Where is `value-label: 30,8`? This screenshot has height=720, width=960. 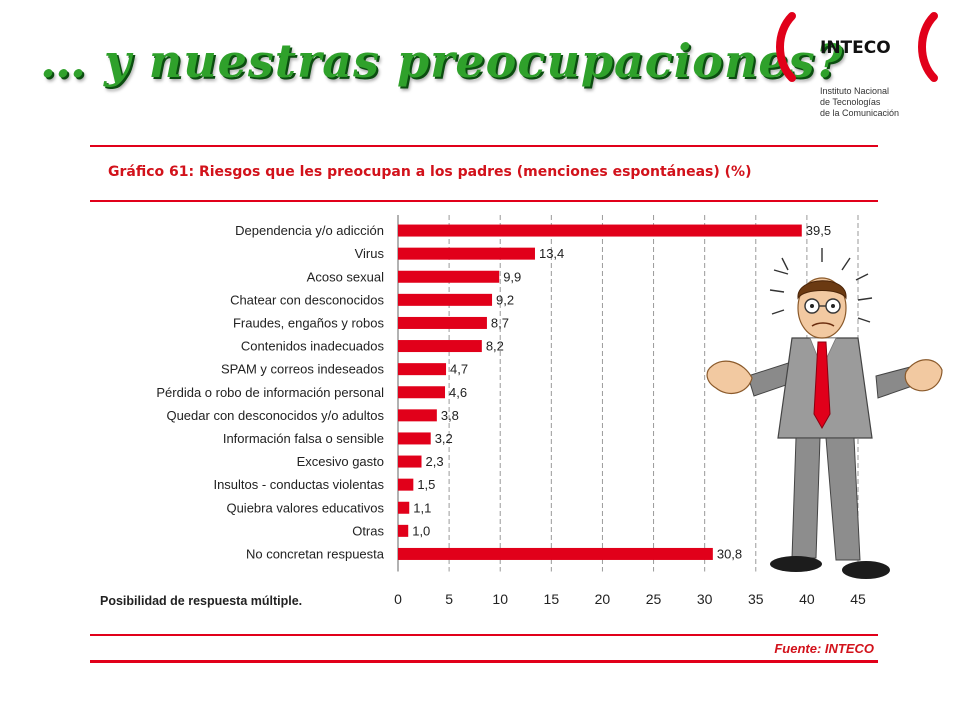
value-label: 30,8 is located at coordinates (729, 553).